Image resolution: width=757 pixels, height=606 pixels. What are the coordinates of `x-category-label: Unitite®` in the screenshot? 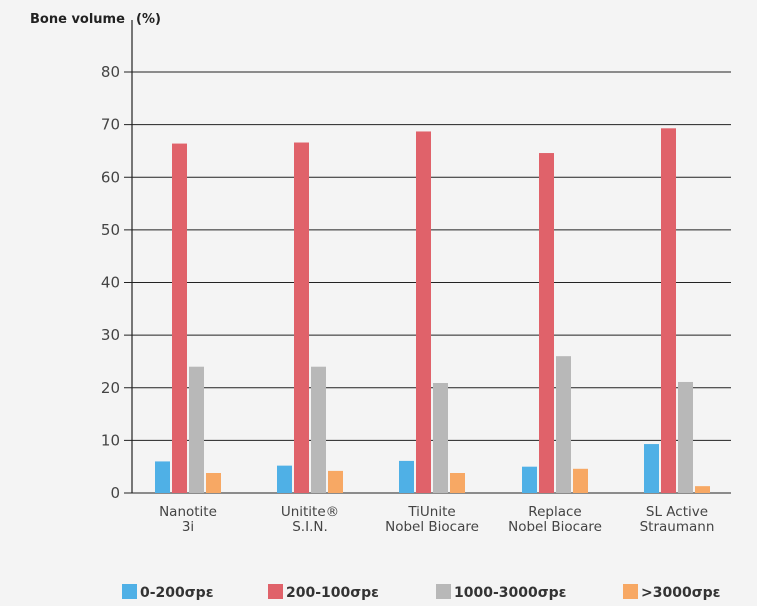 It's located at (310, 512).